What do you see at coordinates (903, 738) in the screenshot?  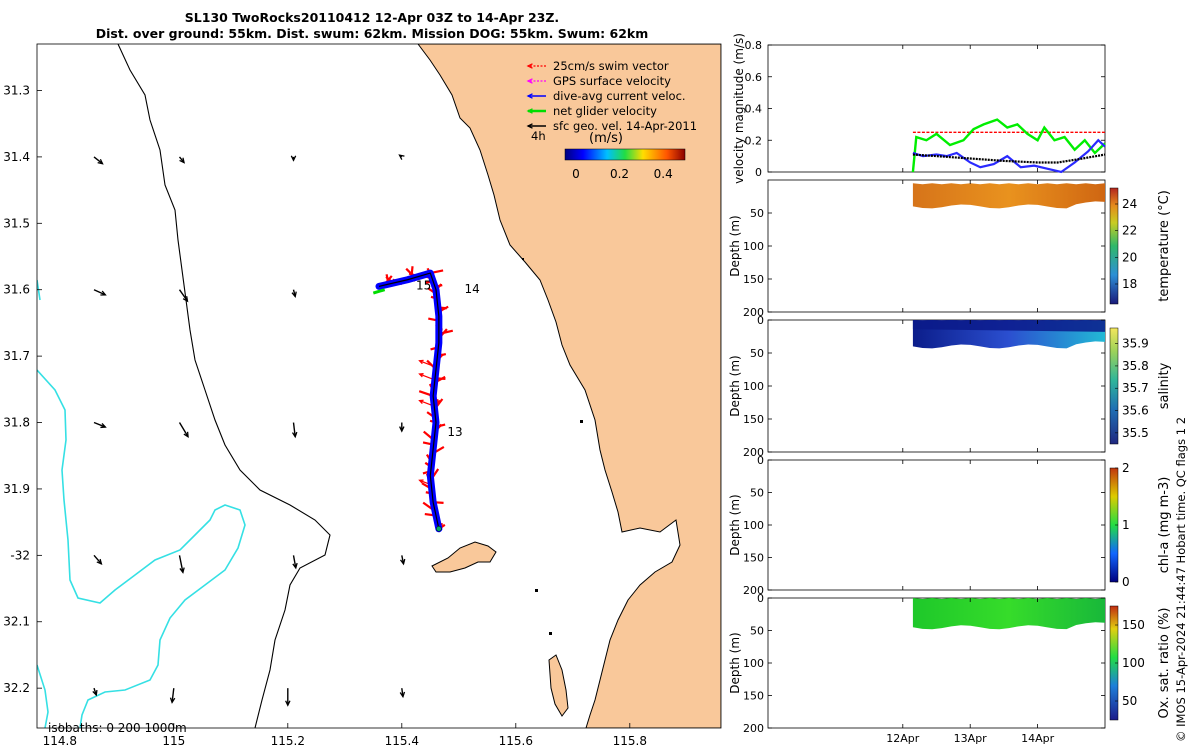 I see `time-tick-label: 12Apr` at bounding box center [903, 738].